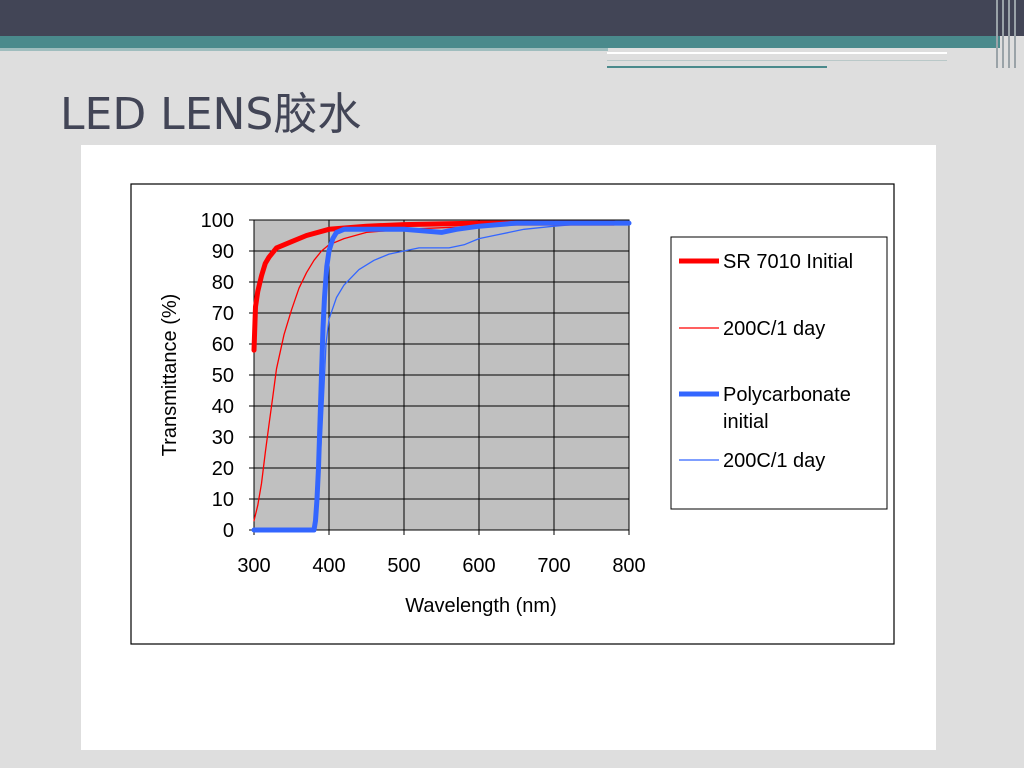 The height and width of the screenshot is (768, 1024). I want to click on y-axis-ticks: 0 10 20 30 40 50 60 70 80 90 100, so click(227, 376).